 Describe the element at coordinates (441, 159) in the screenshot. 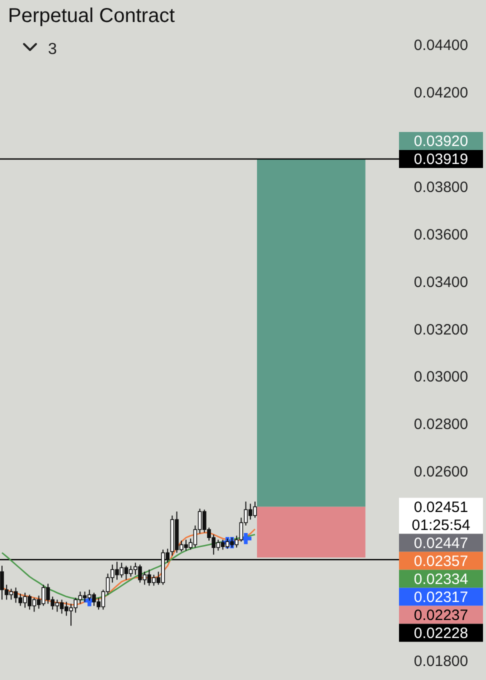

I see `ref-line-label: 0.03919` at that location.